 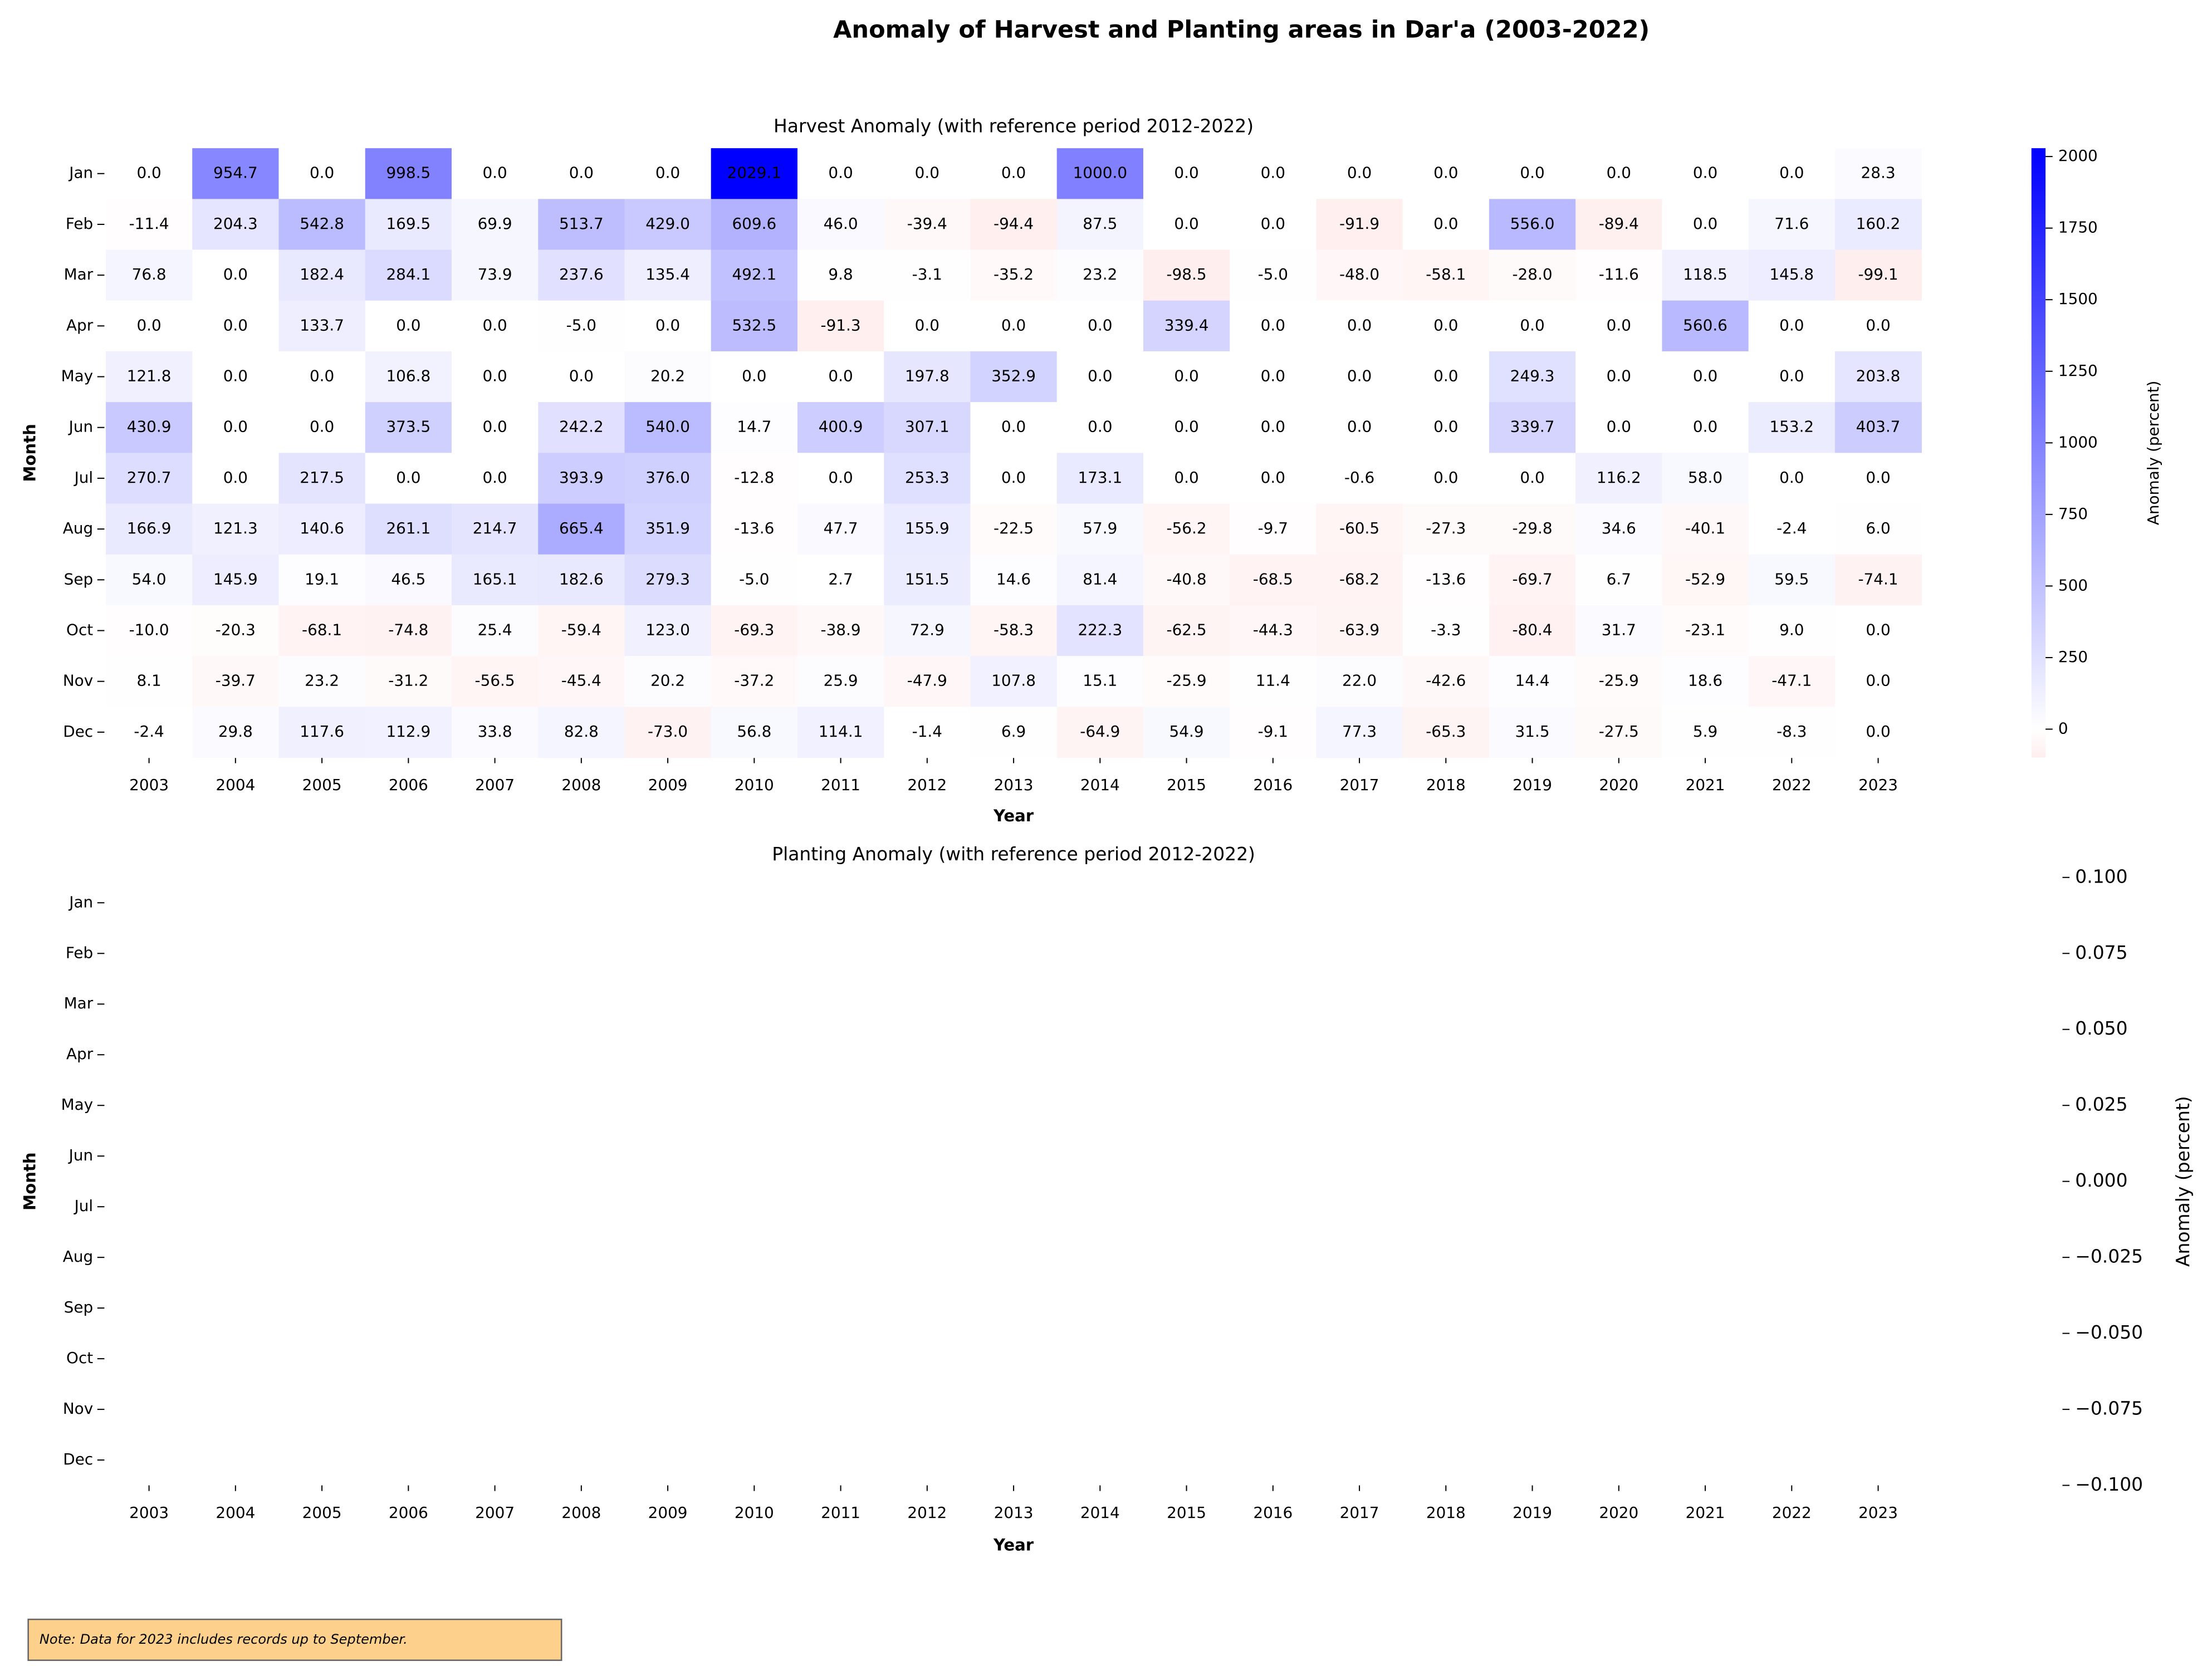 I want to click on x-tick-label: 2013, so click(x=1014, y=785).